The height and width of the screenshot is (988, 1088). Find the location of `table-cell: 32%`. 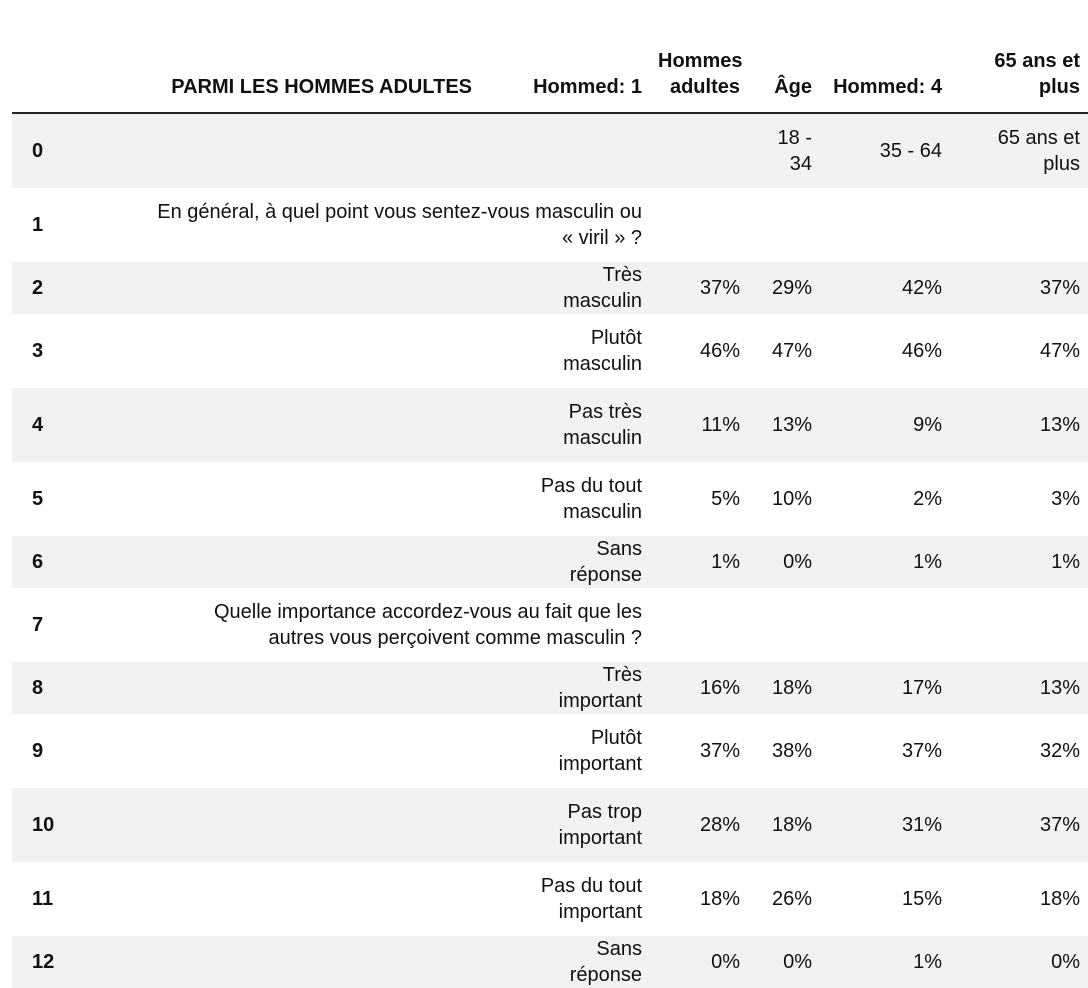

table-cell: 32% is located at coordinates (1059, 751).